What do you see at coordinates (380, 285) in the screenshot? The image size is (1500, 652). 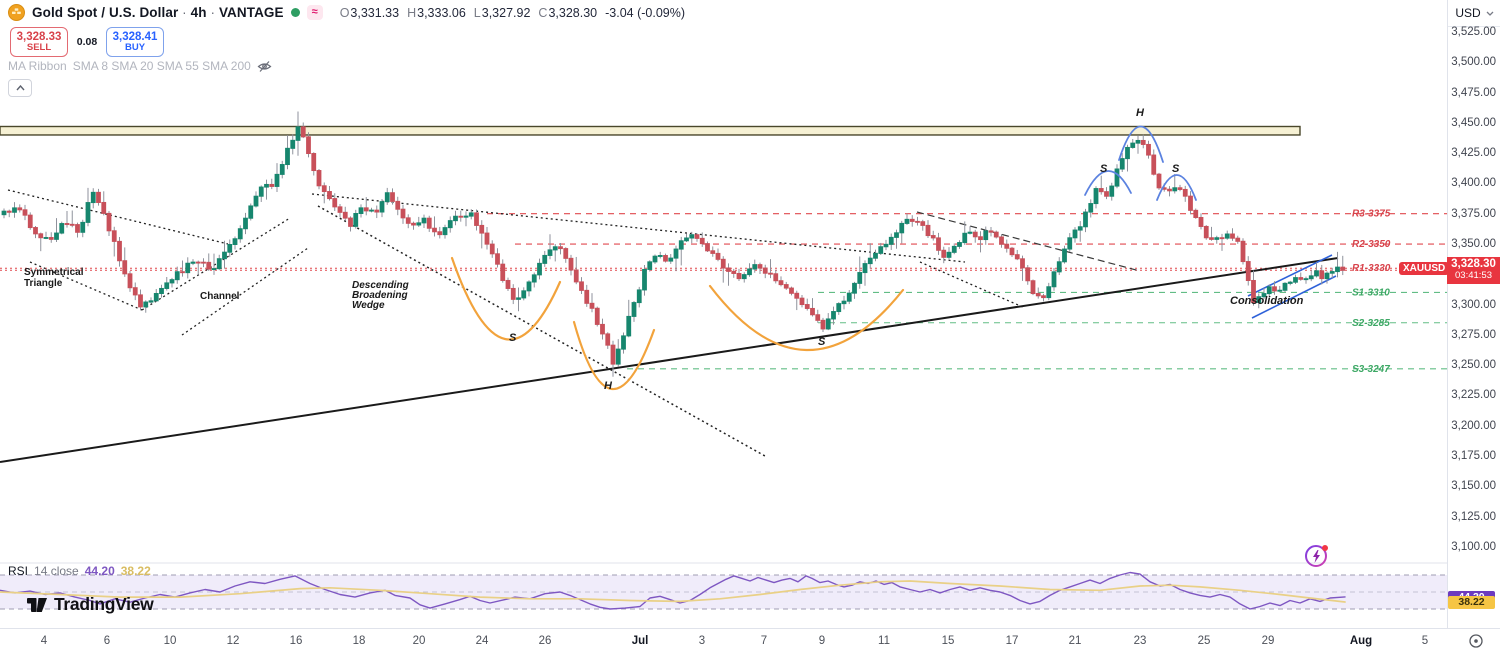 I see `chart-annotation: Descending` at bounding box center [380, 285].